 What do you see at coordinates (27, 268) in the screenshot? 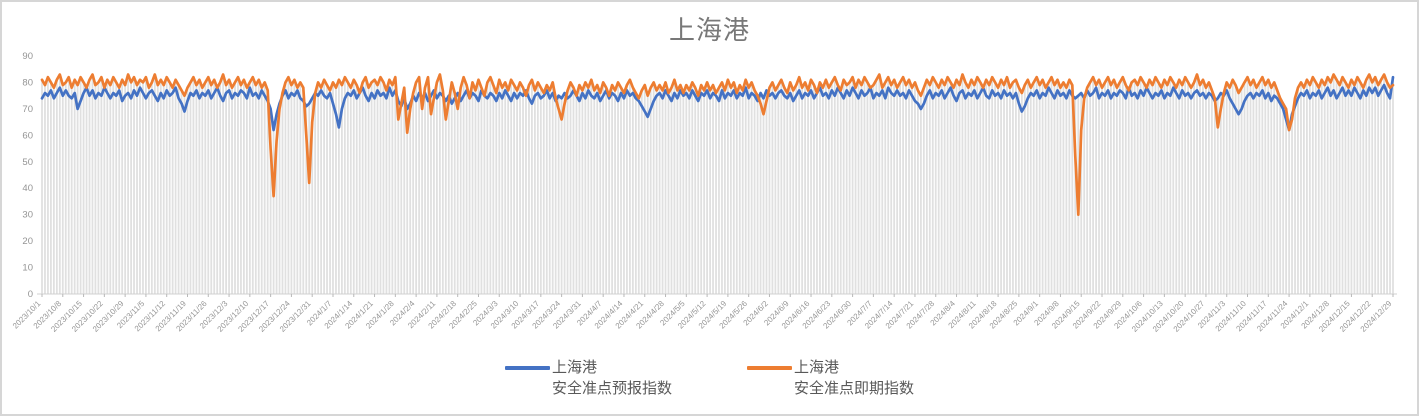
I see `svg-text: 10` at bounding box center [27, 268].